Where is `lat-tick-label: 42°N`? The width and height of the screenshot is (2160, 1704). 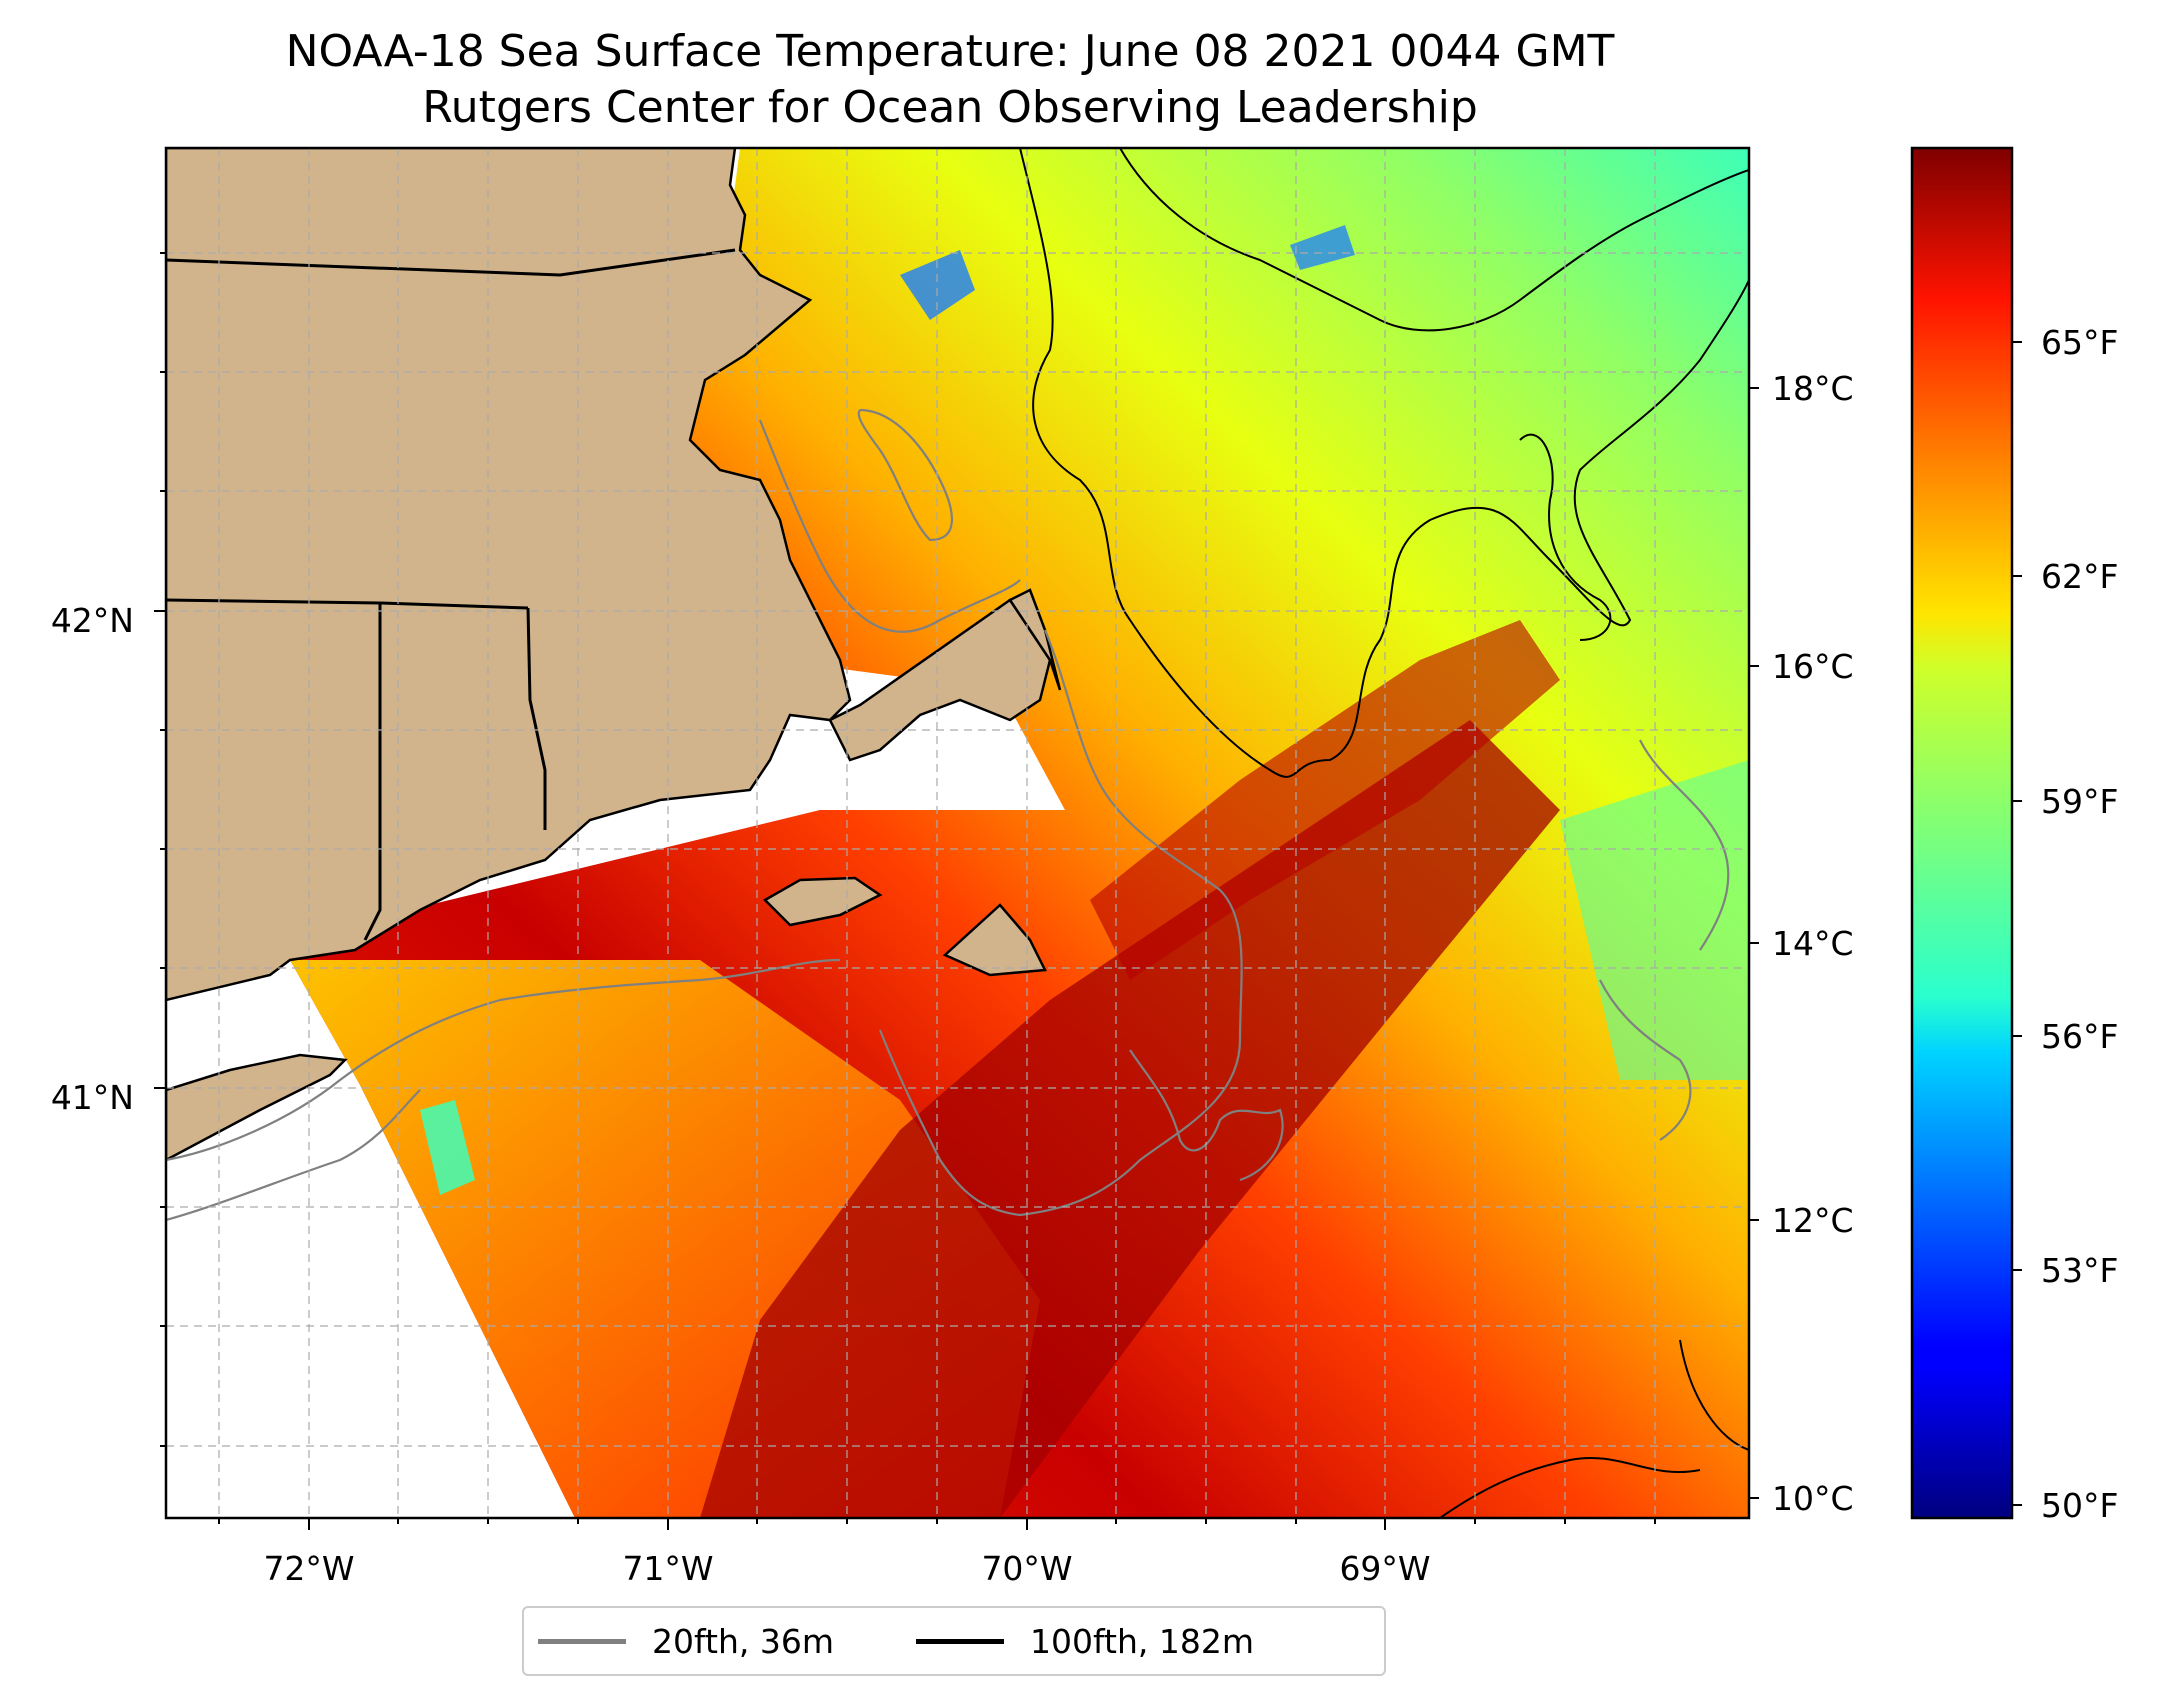 lat-tick-label: 42°N is located at coordinates (92, 620).